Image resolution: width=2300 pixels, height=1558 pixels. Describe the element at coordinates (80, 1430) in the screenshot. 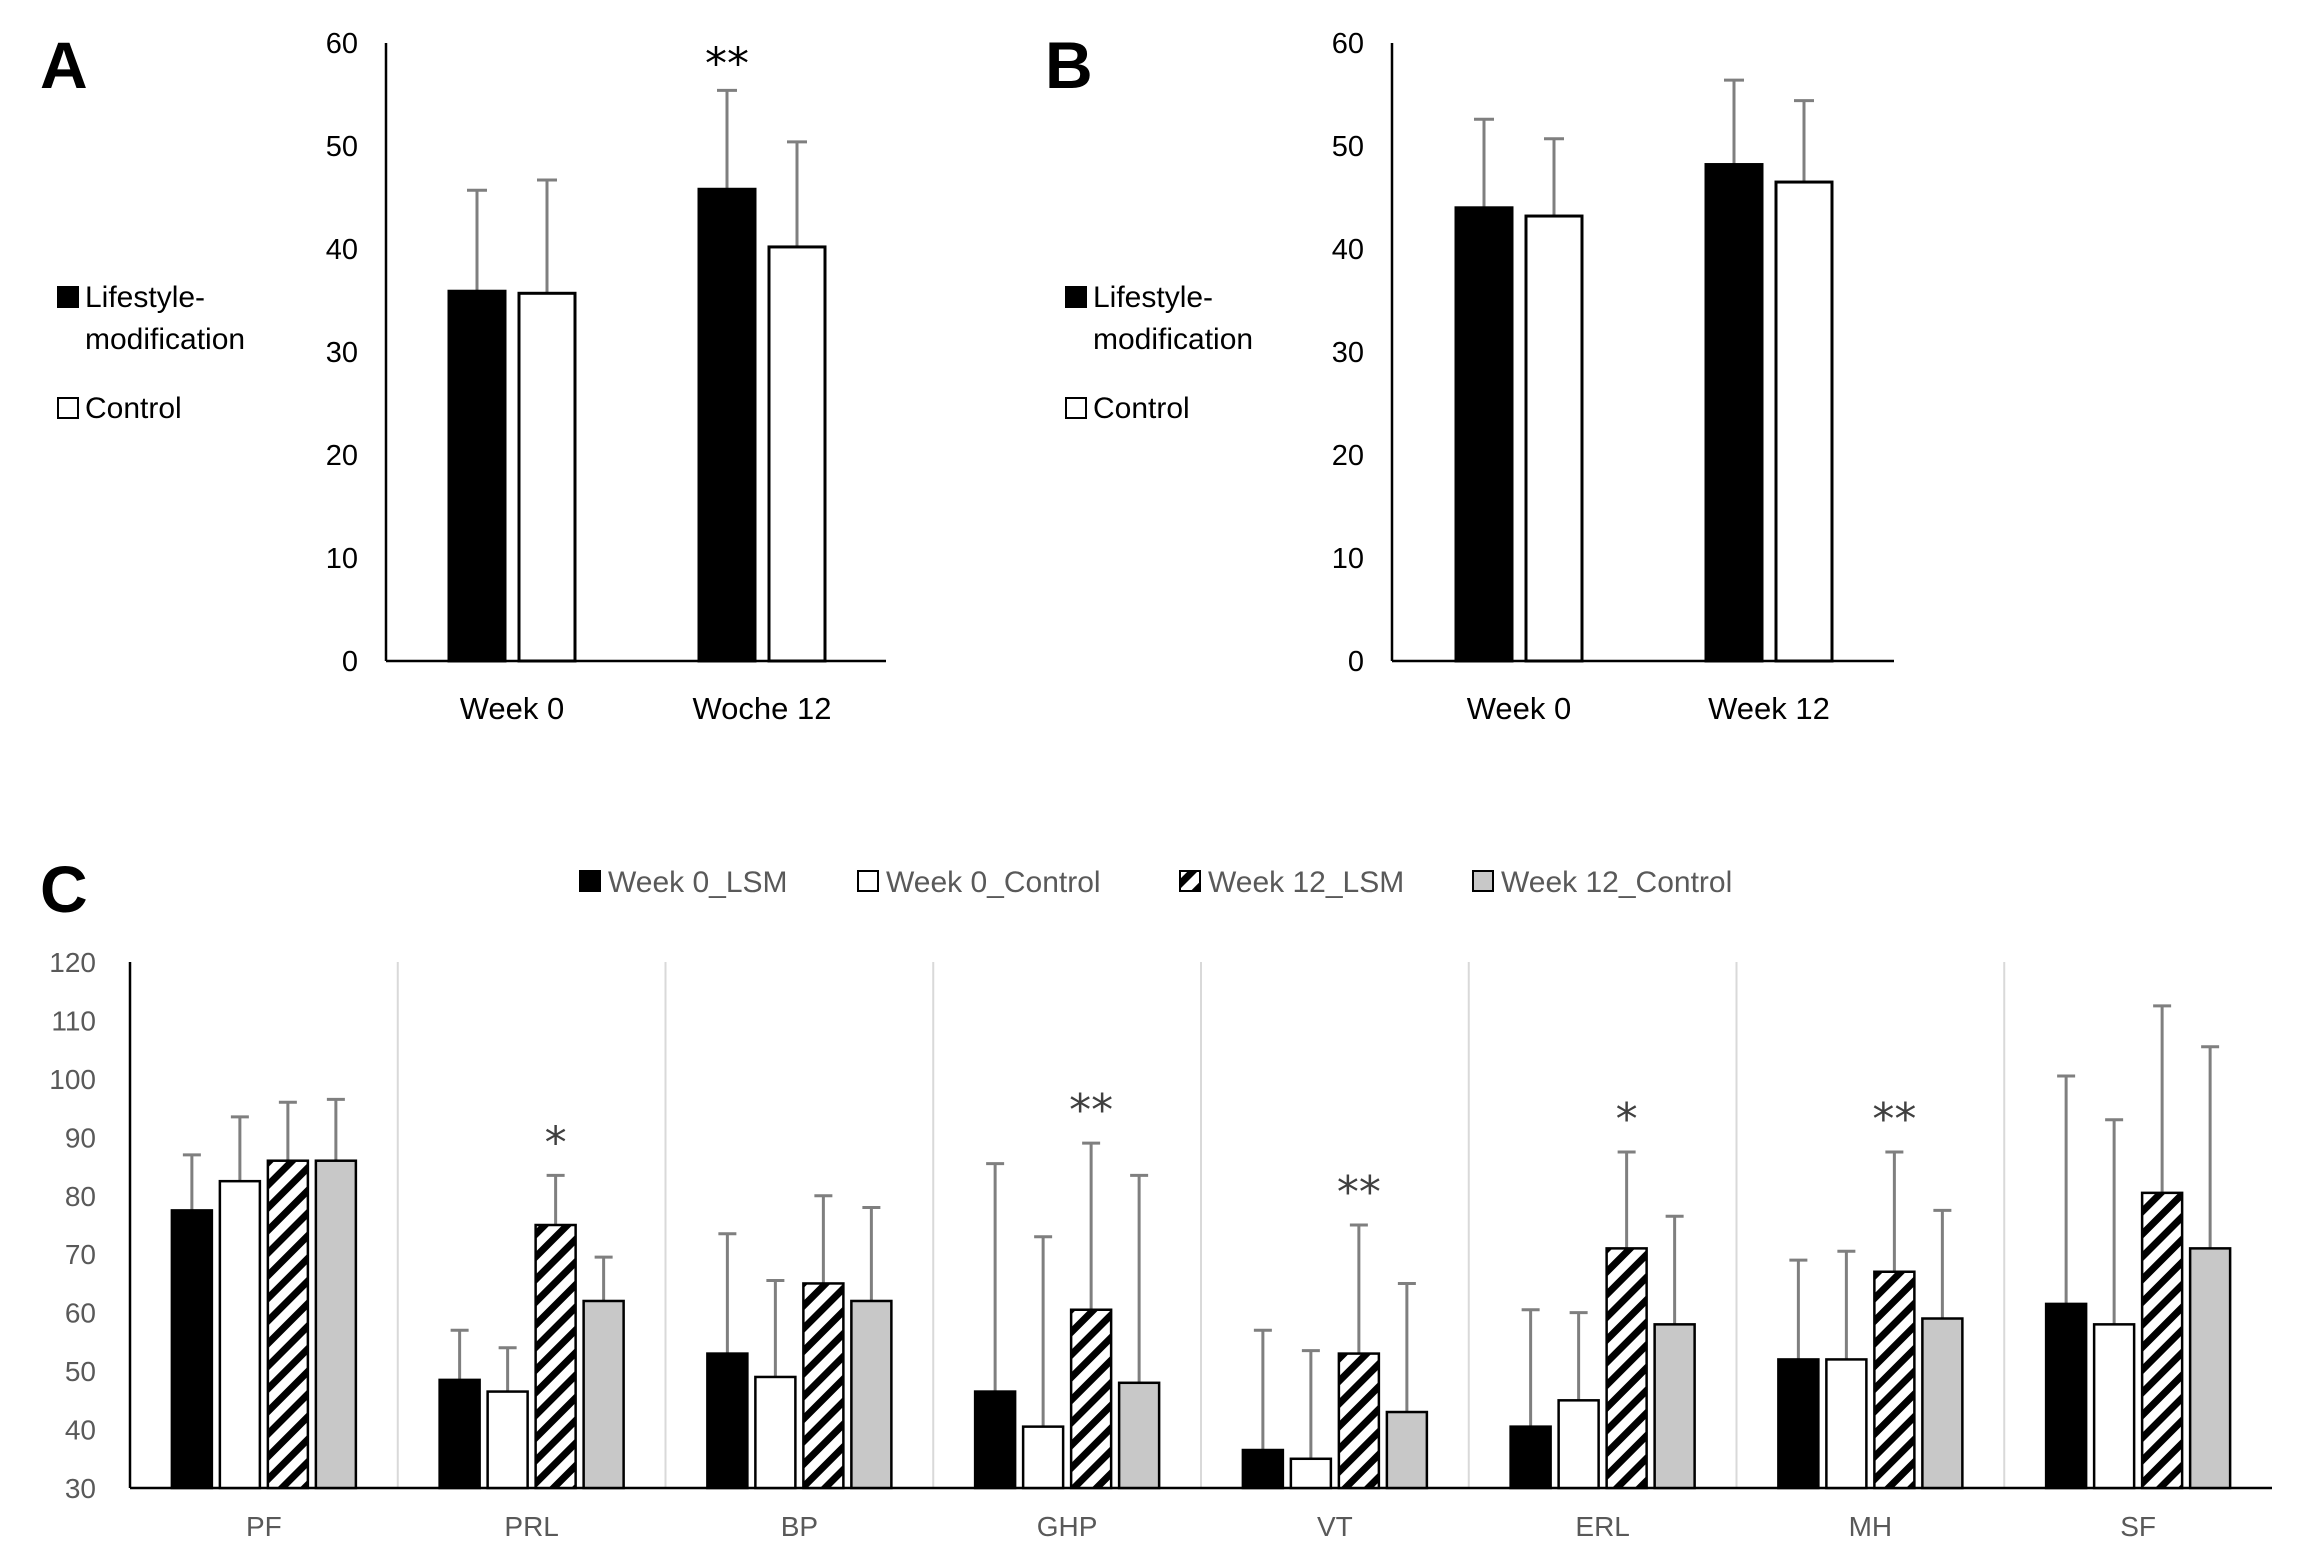

I see `panel-c-y-tick-label-1: 40` at that location.